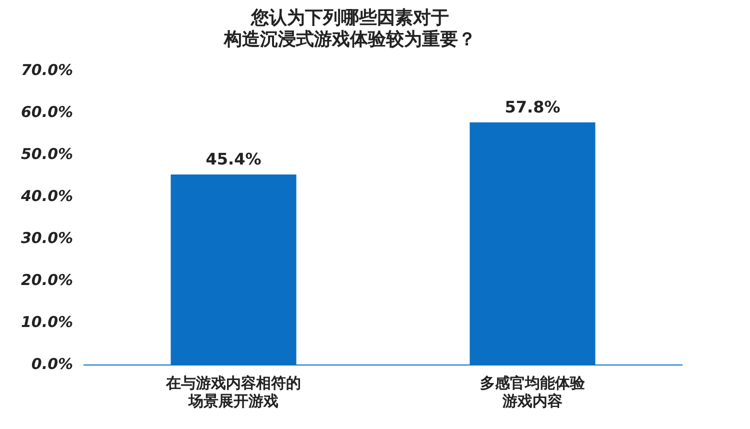  I want to click on y-tick-label: 10.0%, so click(47, 321).